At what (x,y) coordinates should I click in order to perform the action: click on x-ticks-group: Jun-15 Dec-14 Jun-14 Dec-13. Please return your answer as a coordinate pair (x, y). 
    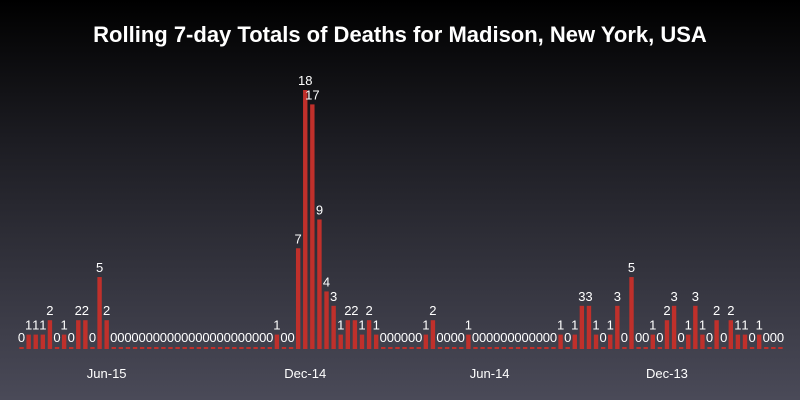
    Looking at the image, I should click on (387, 373).